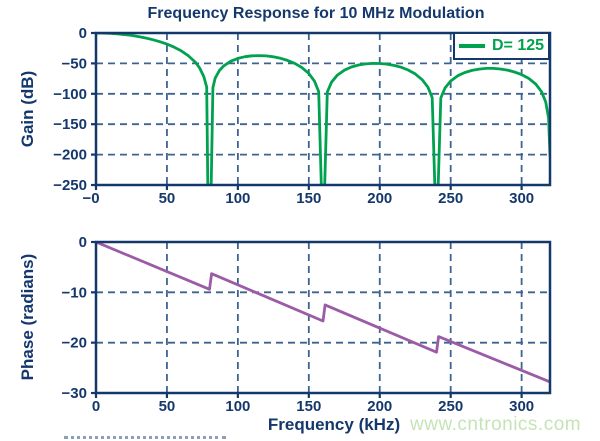 The image size is (600, 441). Describe the element at coordinates (74, 343) in the screenshot. I see `svg-text: −20` at that location.